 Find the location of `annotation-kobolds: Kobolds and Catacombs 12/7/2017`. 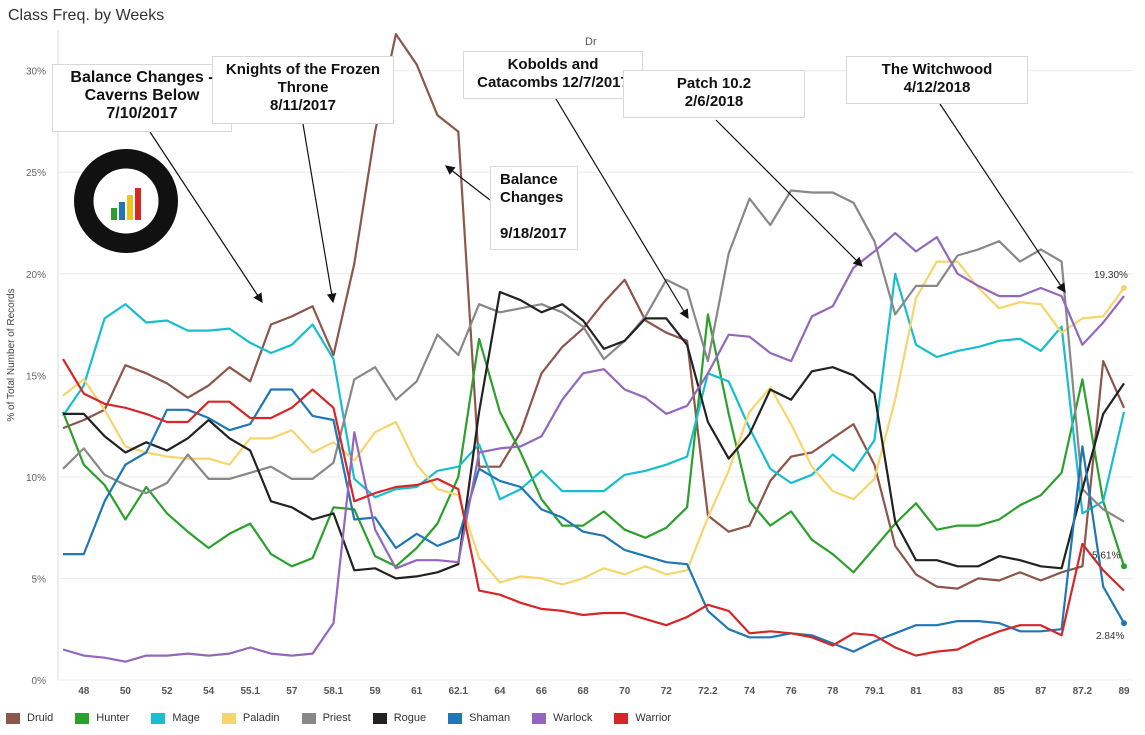

annotation-kobolds: Kobolds and Catacombs 12/7/2017 is located at coordinates (553, 75).